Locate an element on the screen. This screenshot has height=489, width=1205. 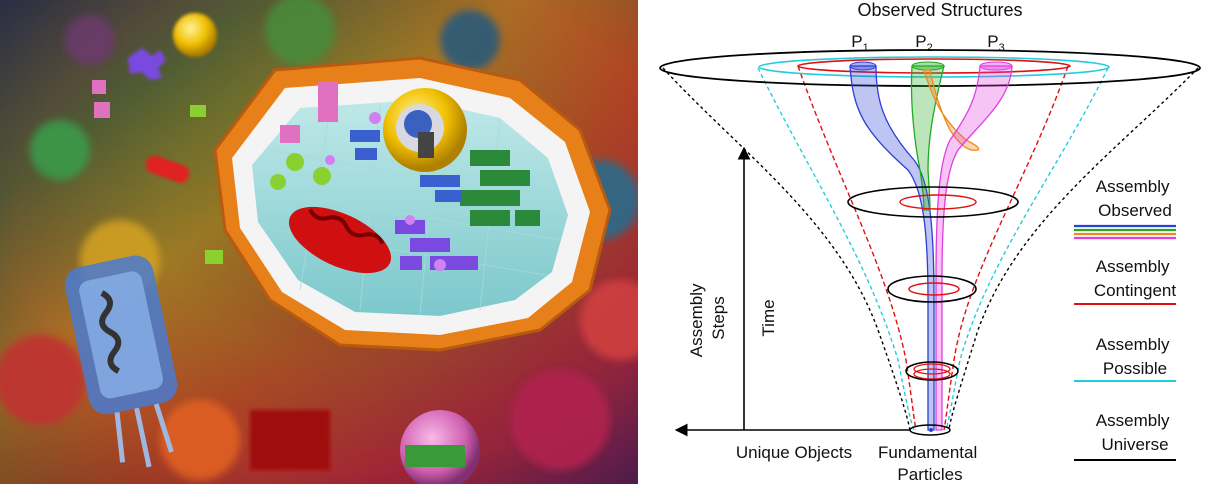
contingent-rim is located at coordinates (934, 66).